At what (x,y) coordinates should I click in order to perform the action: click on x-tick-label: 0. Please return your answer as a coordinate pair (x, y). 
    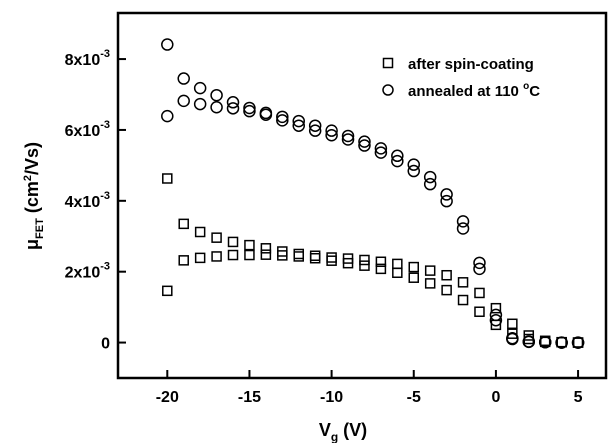
    Looking at the image, I should click on (495, 397).